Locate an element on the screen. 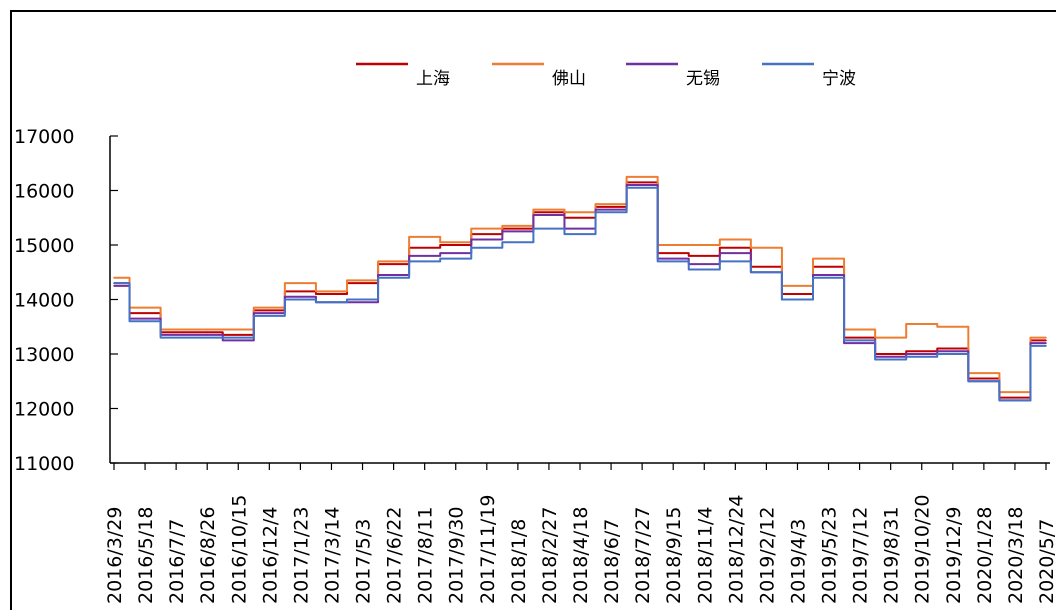 Image resolution: width=1058 pixels, height=612 pixels. x-tick-label: 2017/9/30 is located at coordinates (457, 555).